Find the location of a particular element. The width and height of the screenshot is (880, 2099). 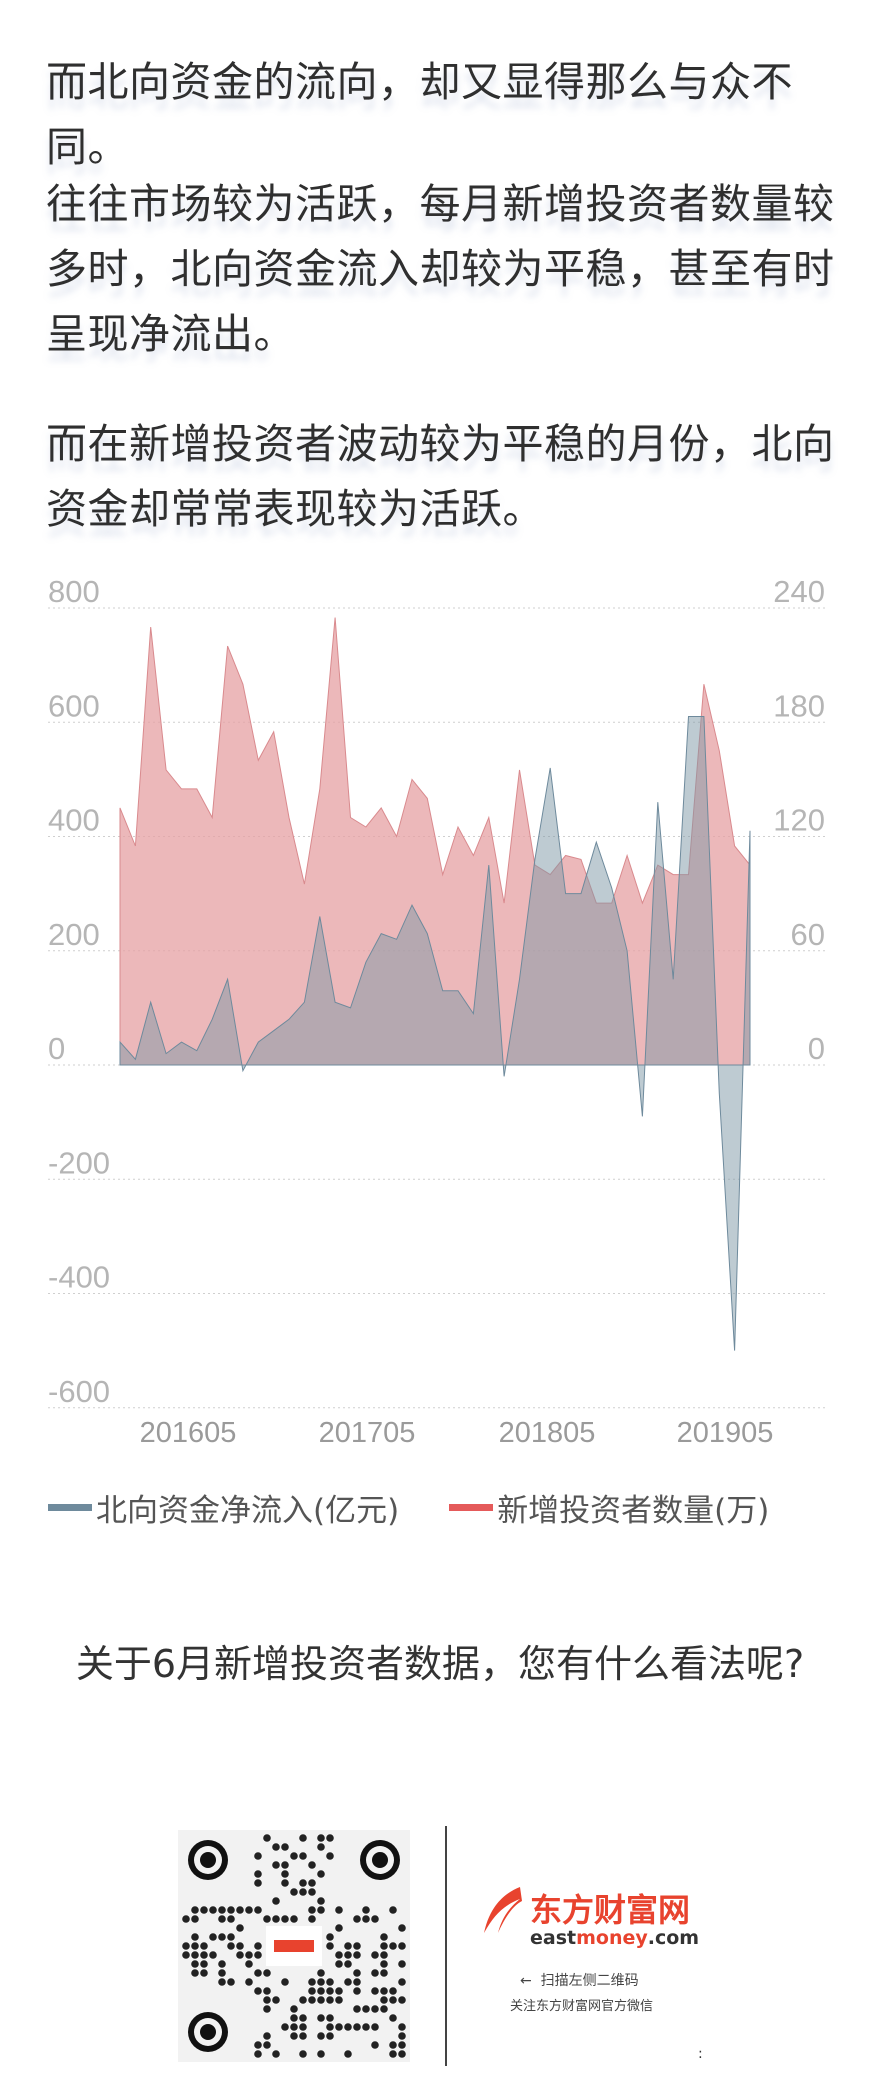

y-right-tick: 0 is located at coordinates (816, 1048).